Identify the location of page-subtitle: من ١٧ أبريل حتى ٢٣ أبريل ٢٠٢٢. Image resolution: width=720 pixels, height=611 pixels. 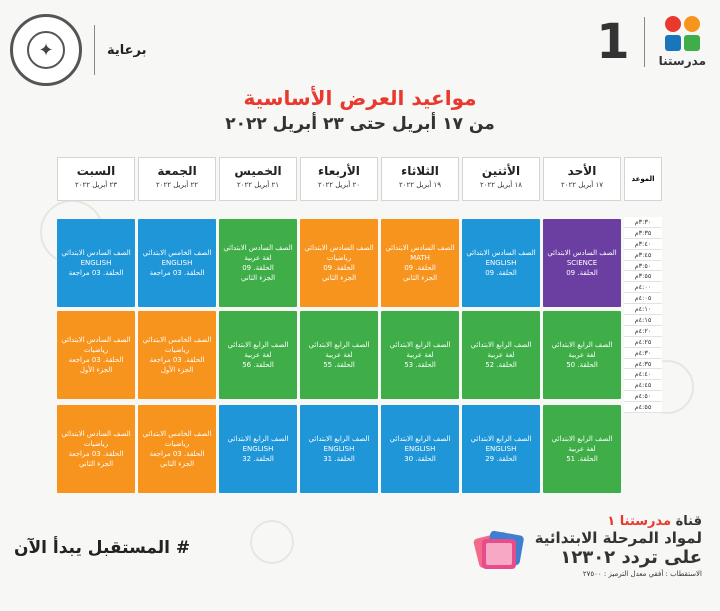
(360, 124).